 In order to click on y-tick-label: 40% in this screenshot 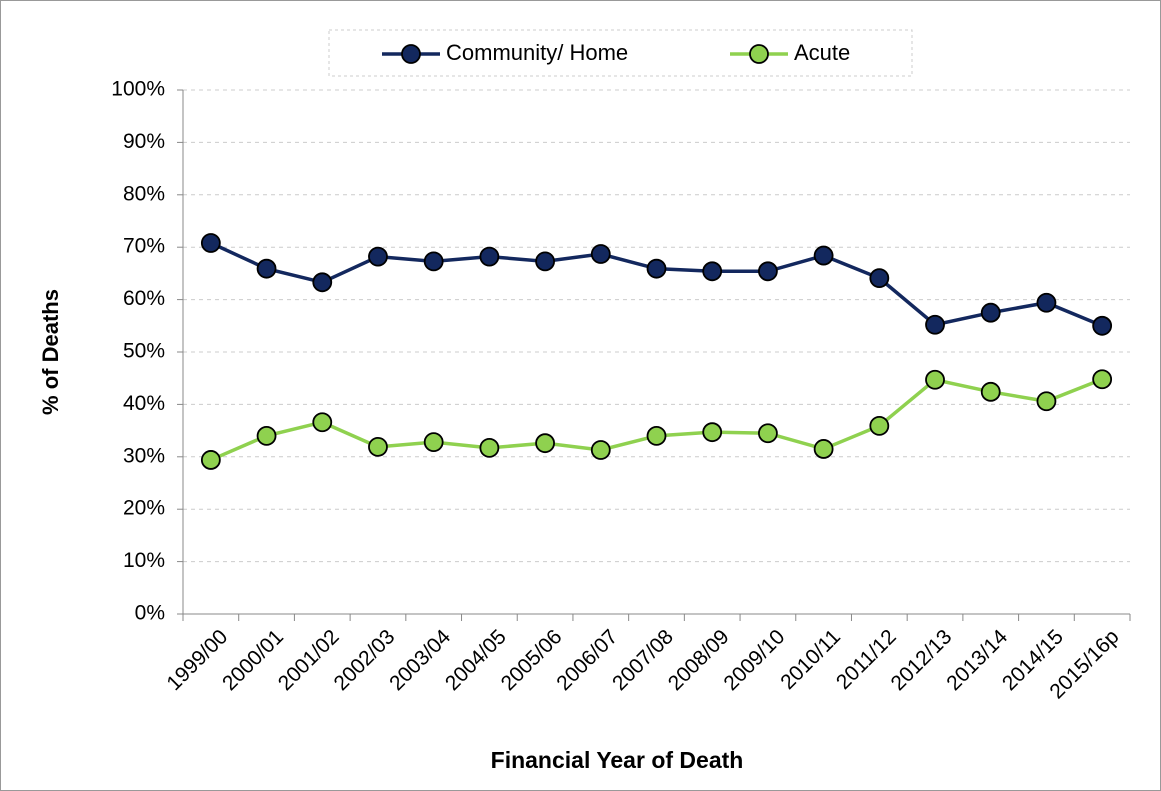, I will do `click(144, 403)`.